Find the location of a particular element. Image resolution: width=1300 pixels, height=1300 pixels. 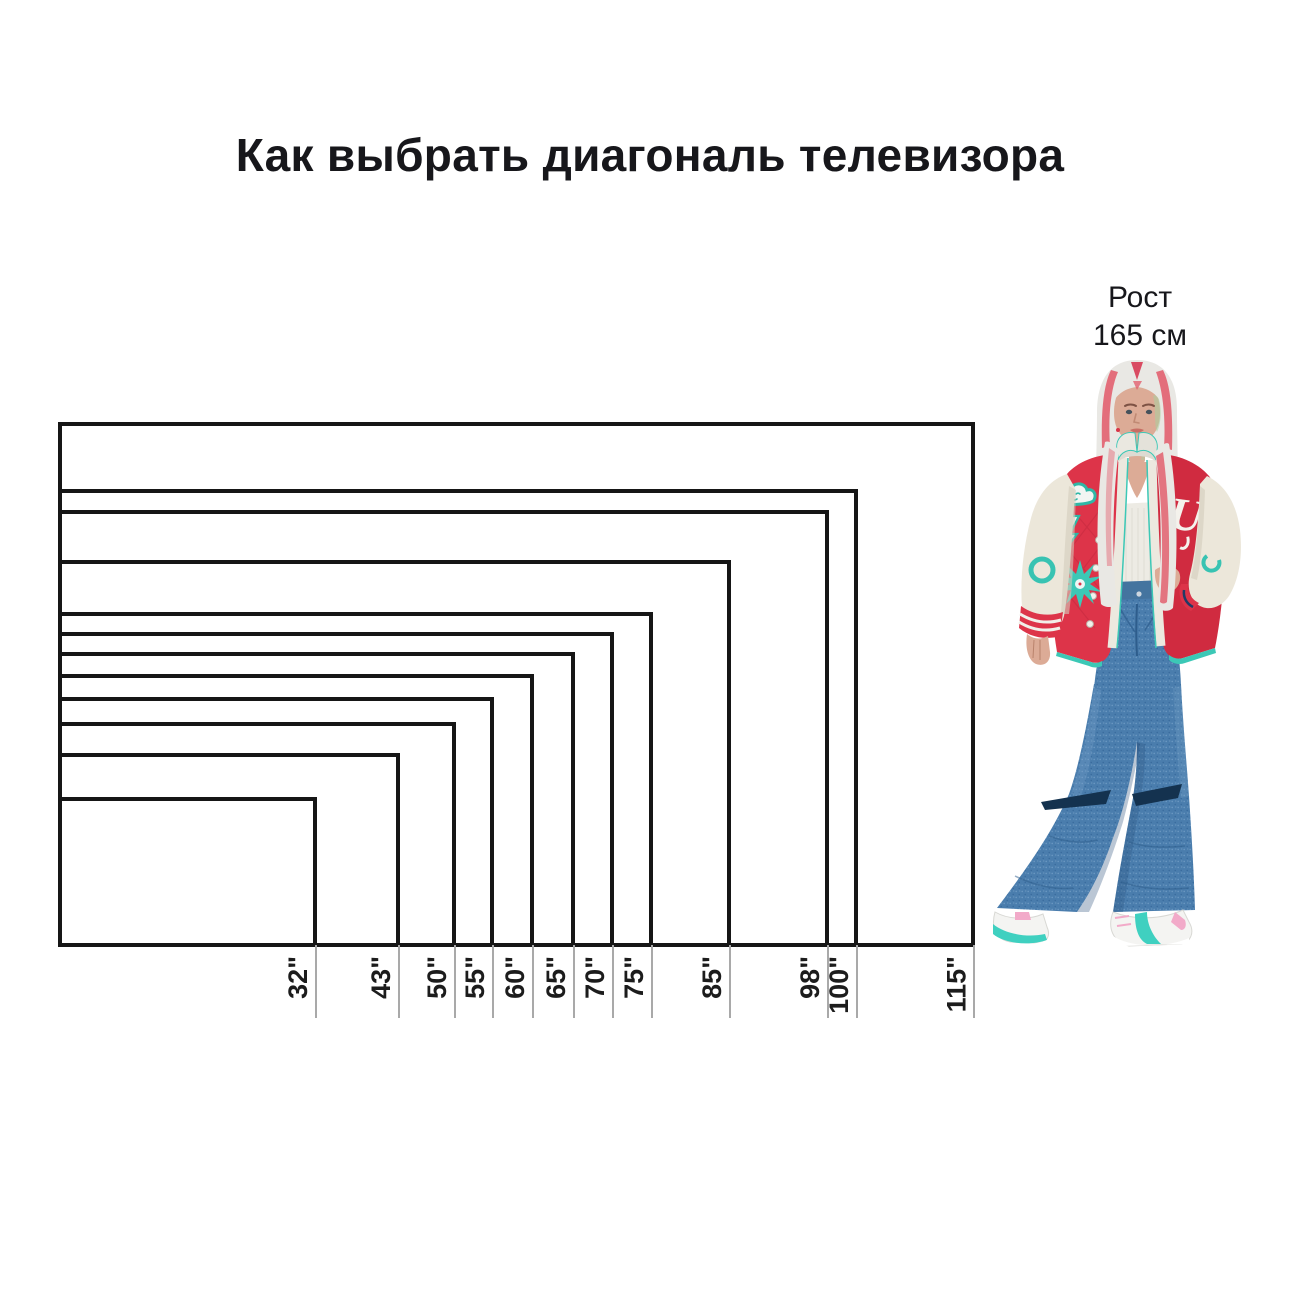

tick-line-75in is located at coordinates (652, 981).